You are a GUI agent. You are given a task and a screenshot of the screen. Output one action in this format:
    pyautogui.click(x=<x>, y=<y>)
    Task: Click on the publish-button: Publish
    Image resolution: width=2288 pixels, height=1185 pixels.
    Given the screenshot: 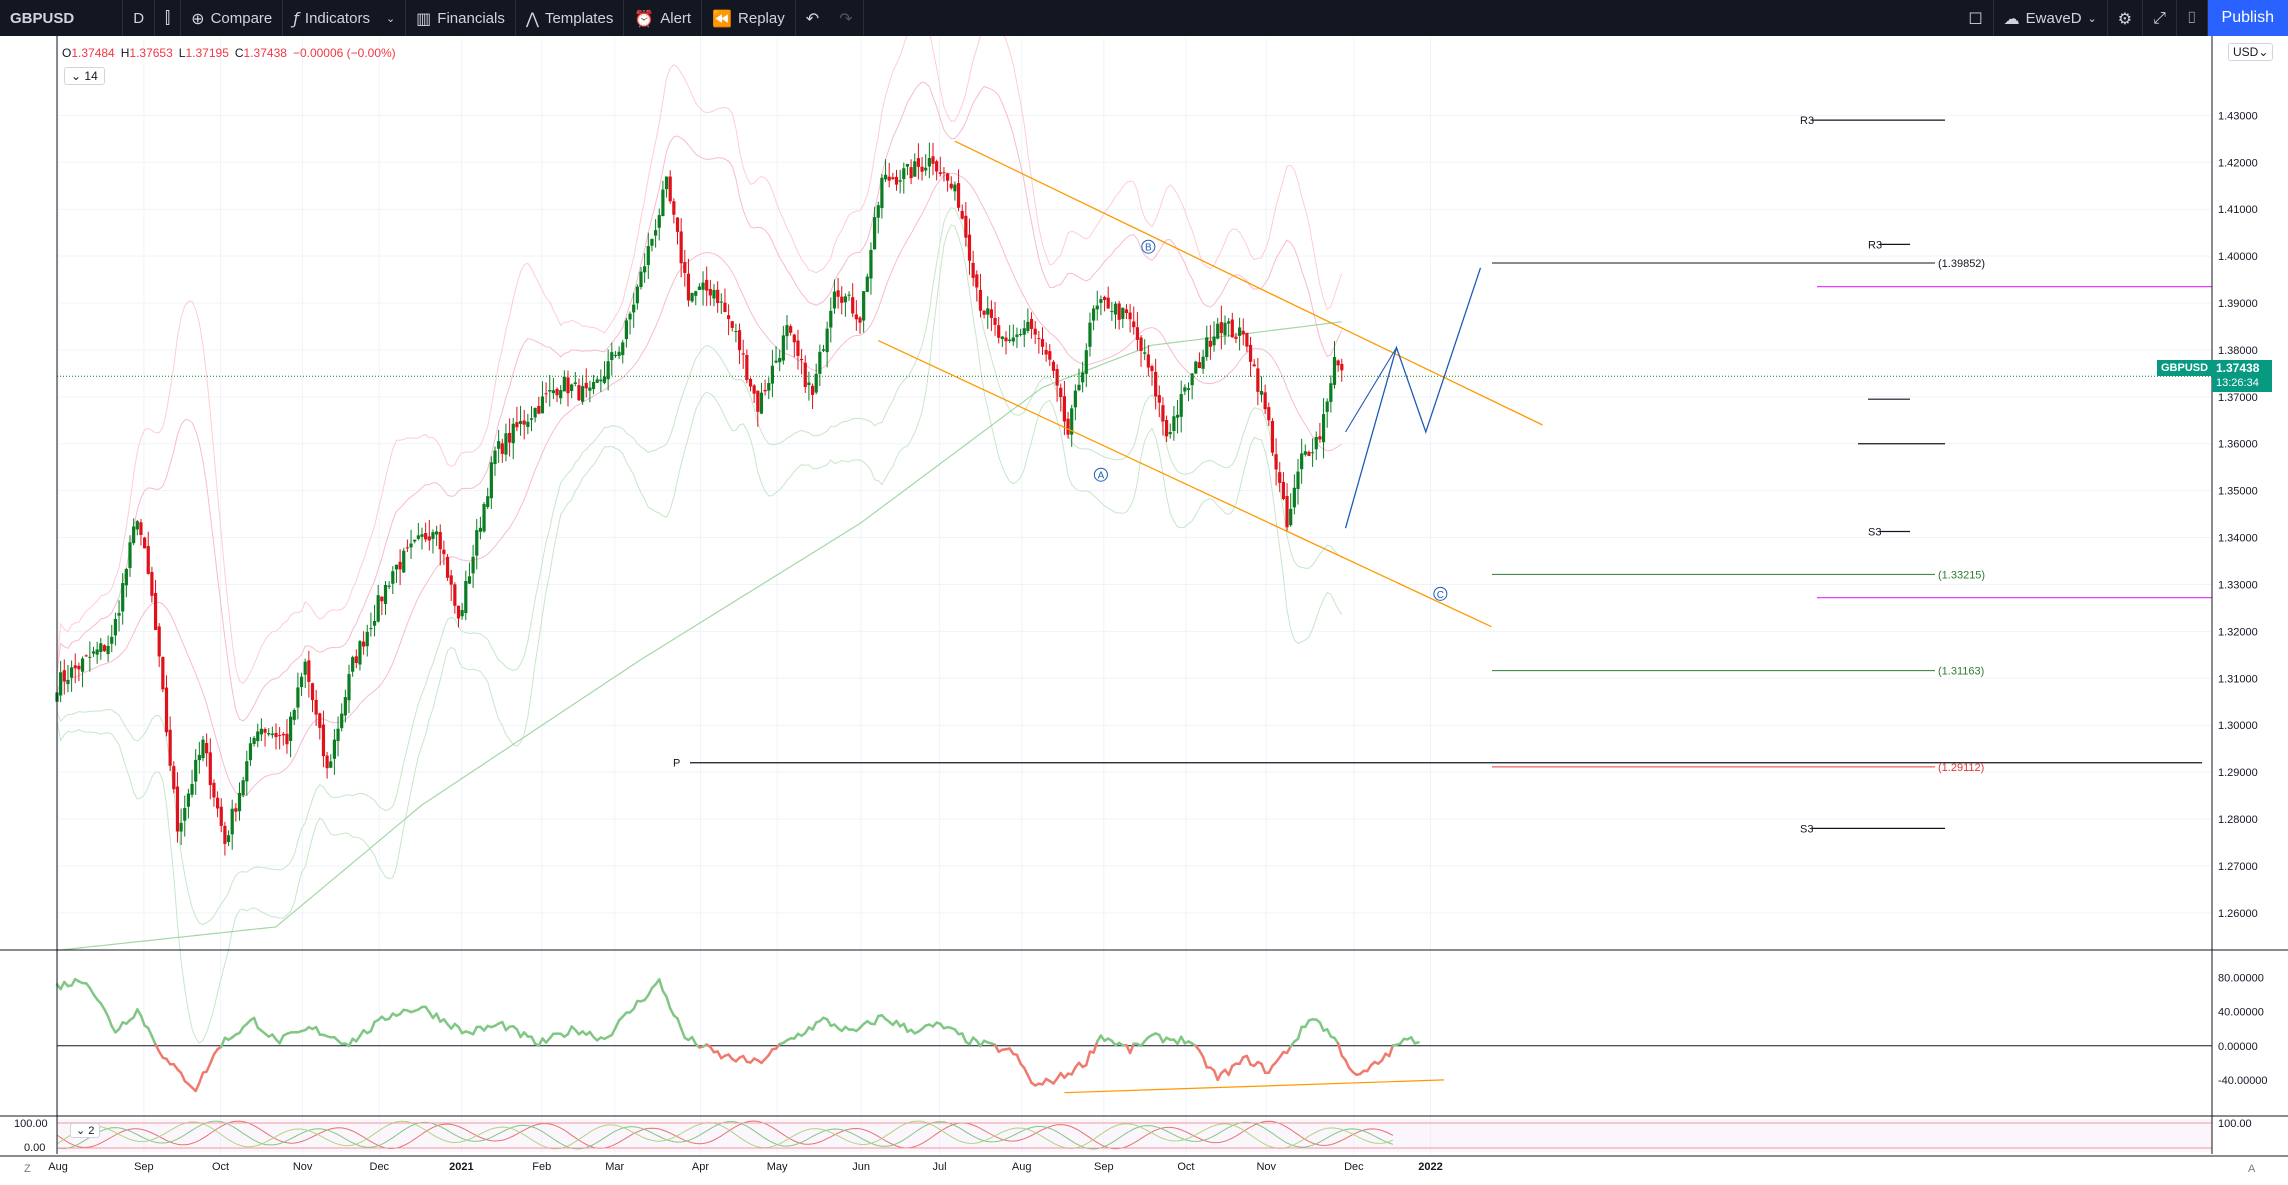 What is the action you would take?
    pyautogui.click(x=2247, y=18)
    